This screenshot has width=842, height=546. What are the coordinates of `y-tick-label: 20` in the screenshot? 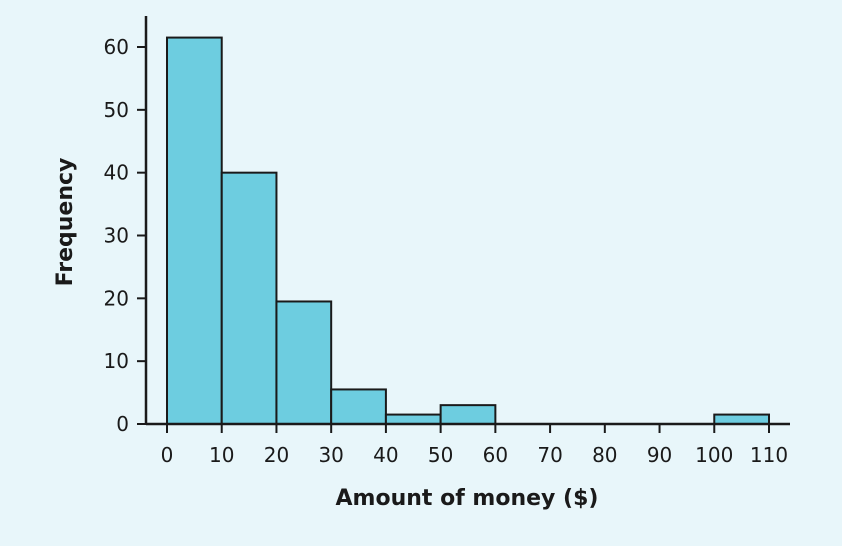 It's located at (116, 298).